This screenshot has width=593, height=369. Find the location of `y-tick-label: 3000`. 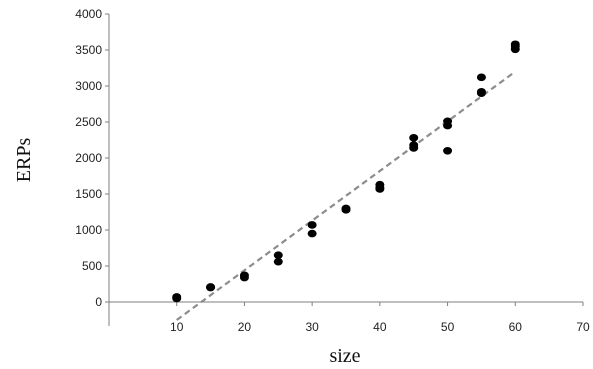

y-tick-label: 3000 is located at coordinates (88, 86).